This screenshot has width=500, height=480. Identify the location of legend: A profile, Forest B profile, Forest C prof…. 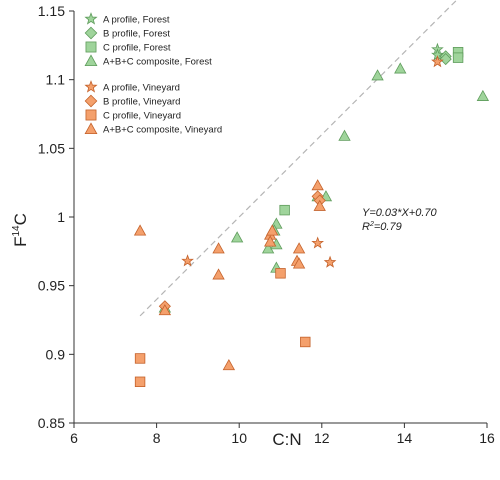
(153, 74).